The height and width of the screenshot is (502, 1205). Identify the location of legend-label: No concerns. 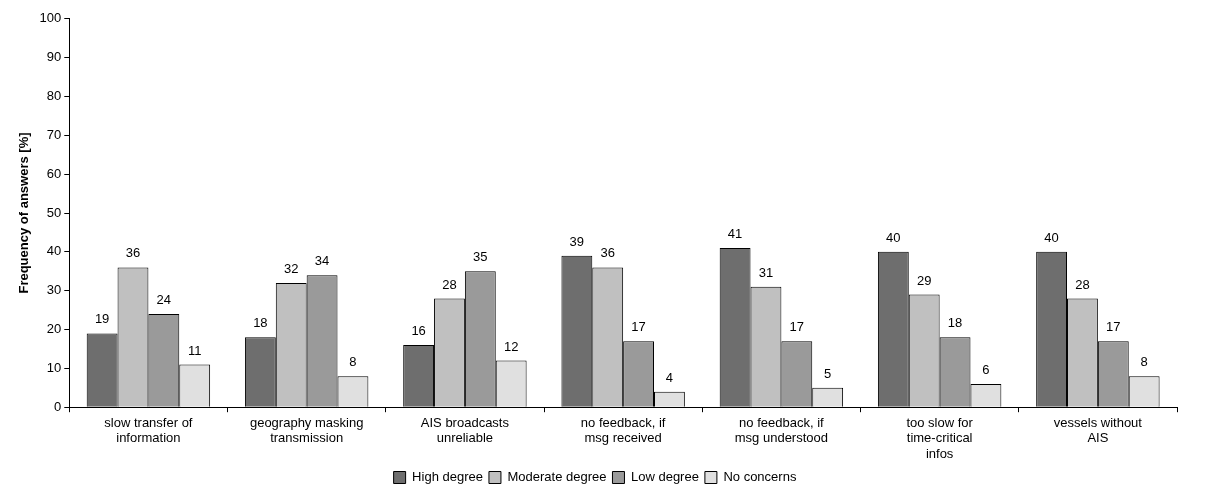
(760, 477).